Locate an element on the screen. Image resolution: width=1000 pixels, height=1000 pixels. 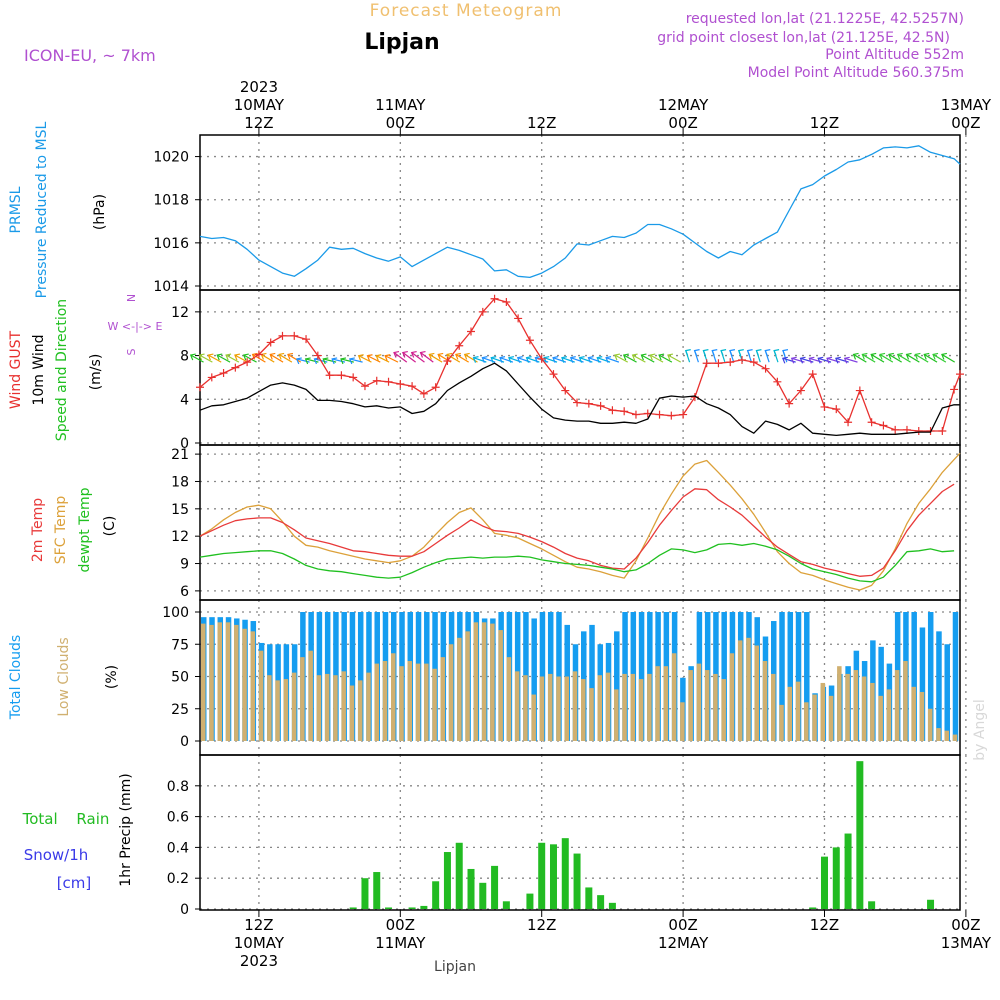
cloud-labels: Total Clouds Low Clouds (%) is located at coordinates (64, 677).